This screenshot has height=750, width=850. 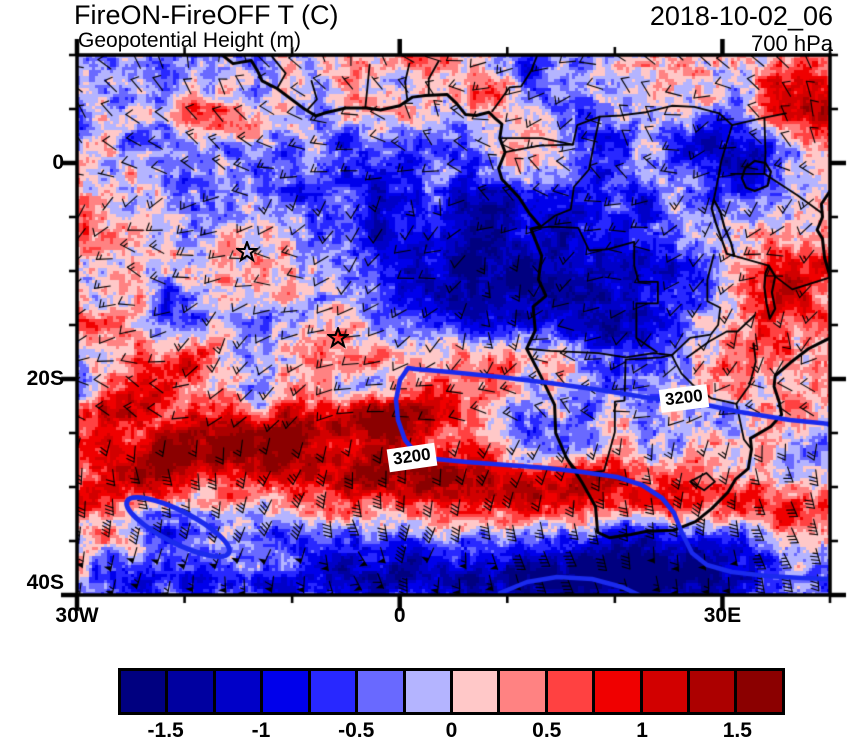 What do you see at coordinates (642, 730) in the screenshot?
I see `colorbar-tick-label: 1` at bounding box center [642, 730].